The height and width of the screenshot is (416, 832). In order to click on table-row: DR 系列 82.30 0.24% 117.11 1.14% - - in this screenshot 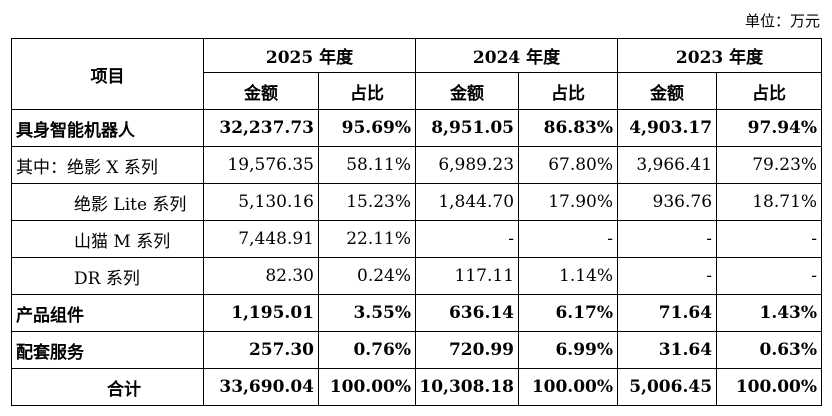, I will do `click(417, 276)`.